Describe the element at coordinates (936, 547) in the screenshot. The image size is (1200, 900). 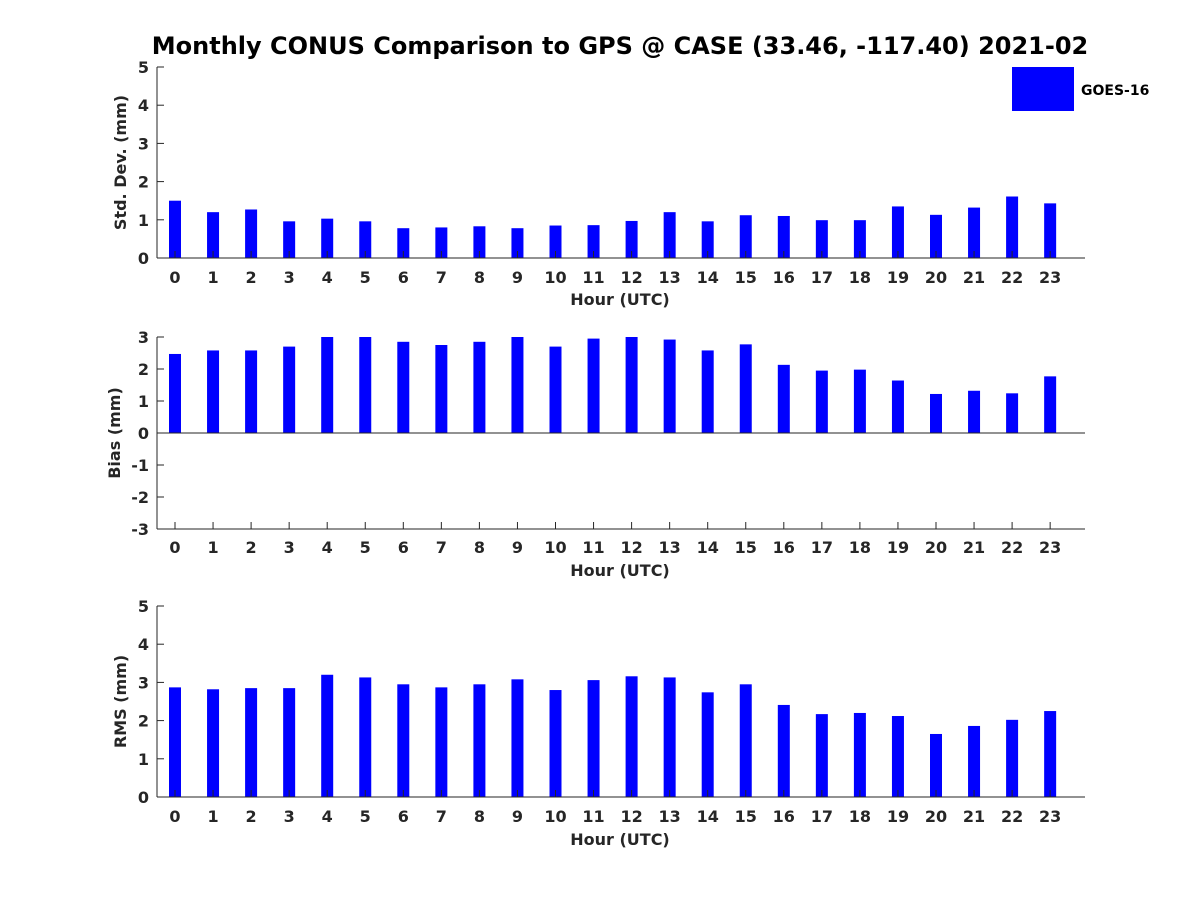
I see `x-tick-label-bias: 20` at that location.